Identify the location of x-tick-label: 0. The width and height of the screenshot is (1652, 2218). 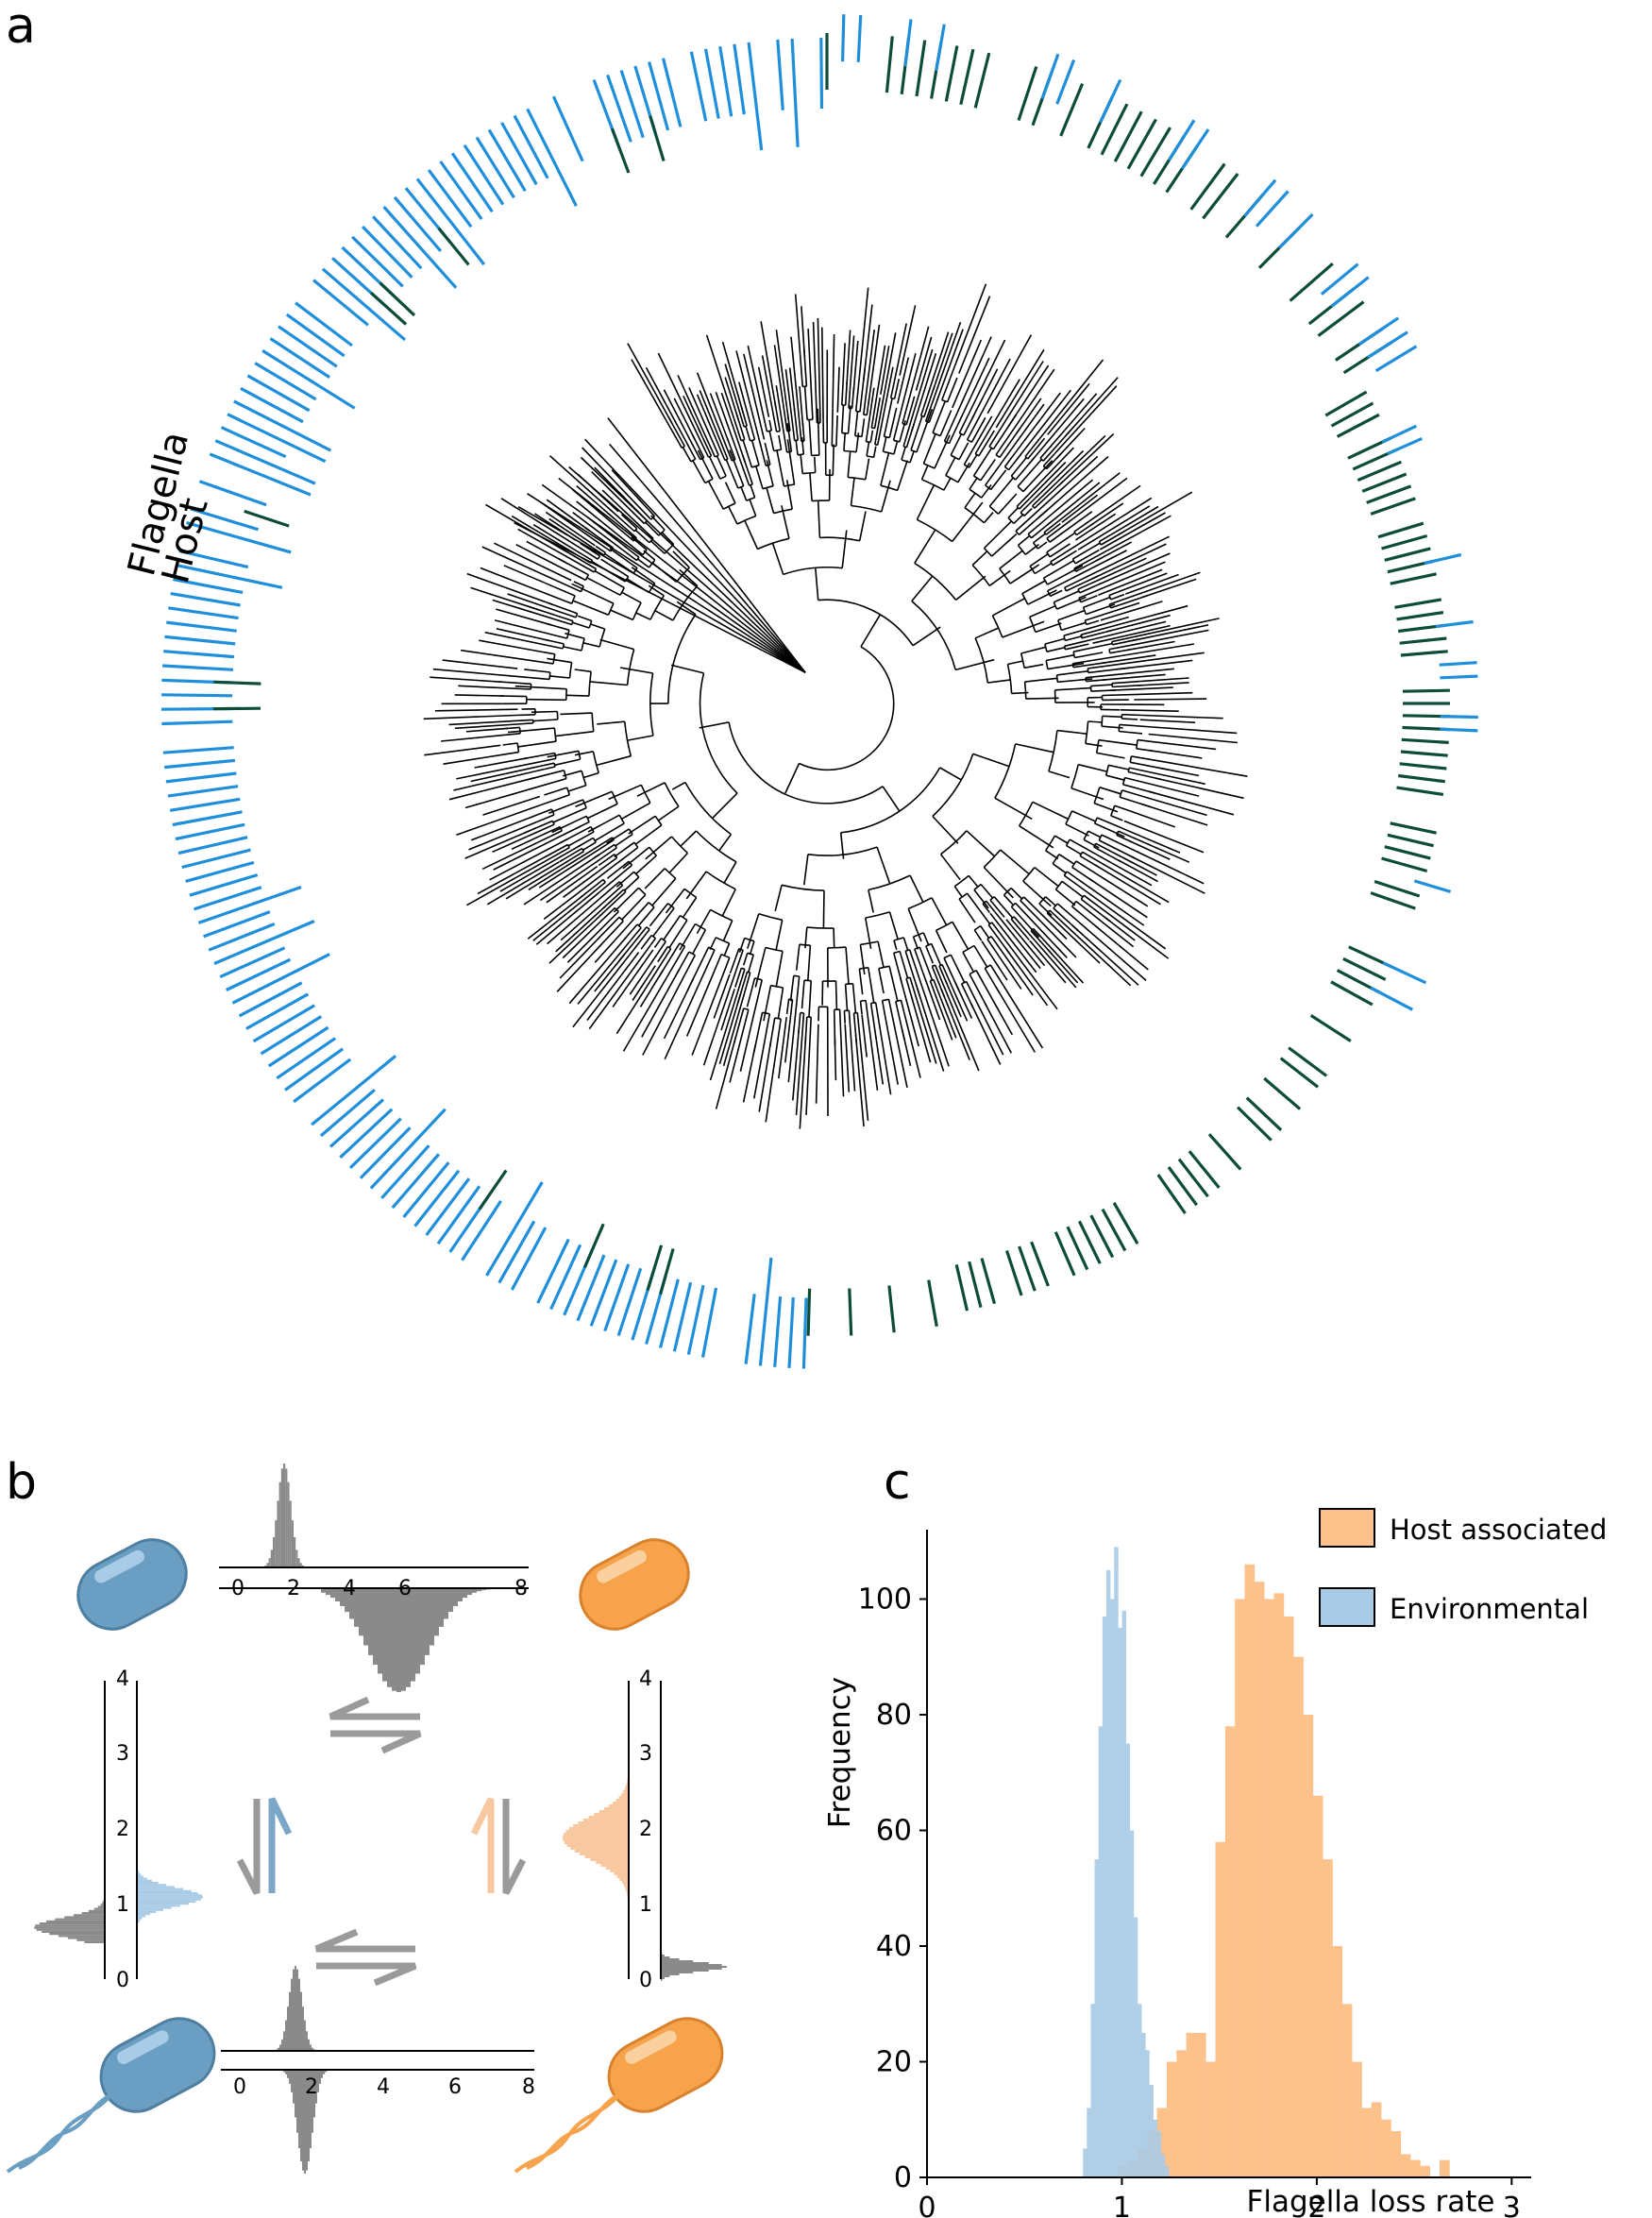
(927, 2205).